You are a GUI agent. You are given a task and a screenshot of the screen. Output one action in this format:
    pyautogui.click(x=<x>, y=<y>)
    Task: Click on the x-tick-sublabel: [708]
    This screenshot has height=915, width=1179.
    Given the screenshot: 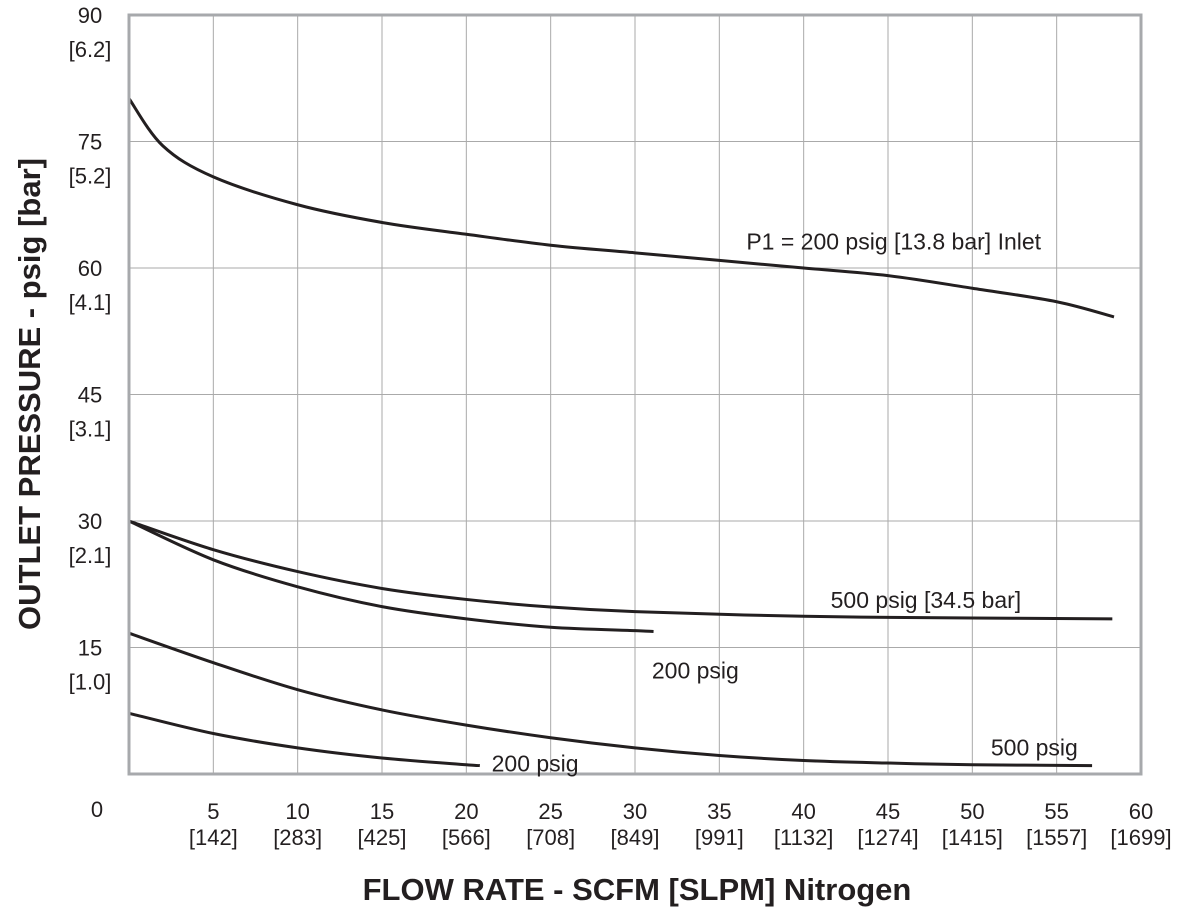 What is the action you would take?
    pyautogui.click(x=550, y=837)
    